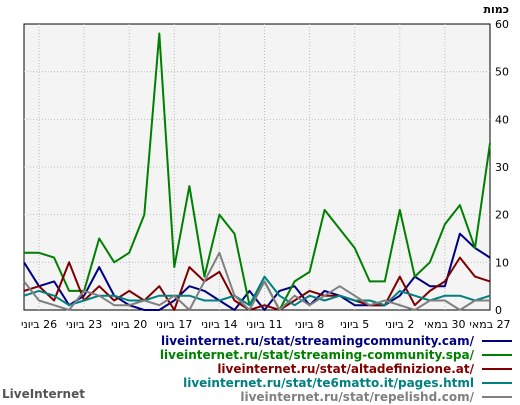 This screenshot has height=405, width=520. I want to click on y-tick-label: 40, so click(502, 119).